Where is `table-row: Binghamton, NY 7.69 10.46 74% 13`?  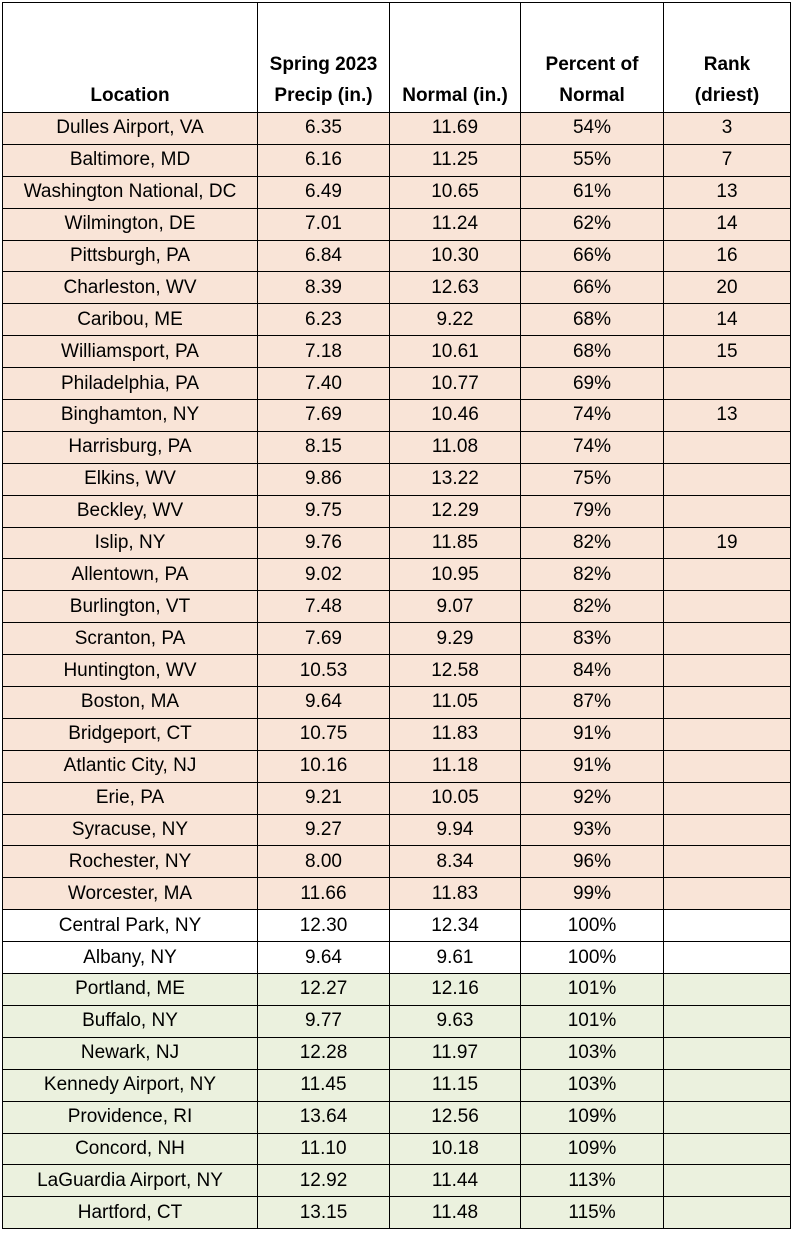
table-row: Binghamton, NY 7.69 10.46 74% 13 is located at coordinates (396, 415).